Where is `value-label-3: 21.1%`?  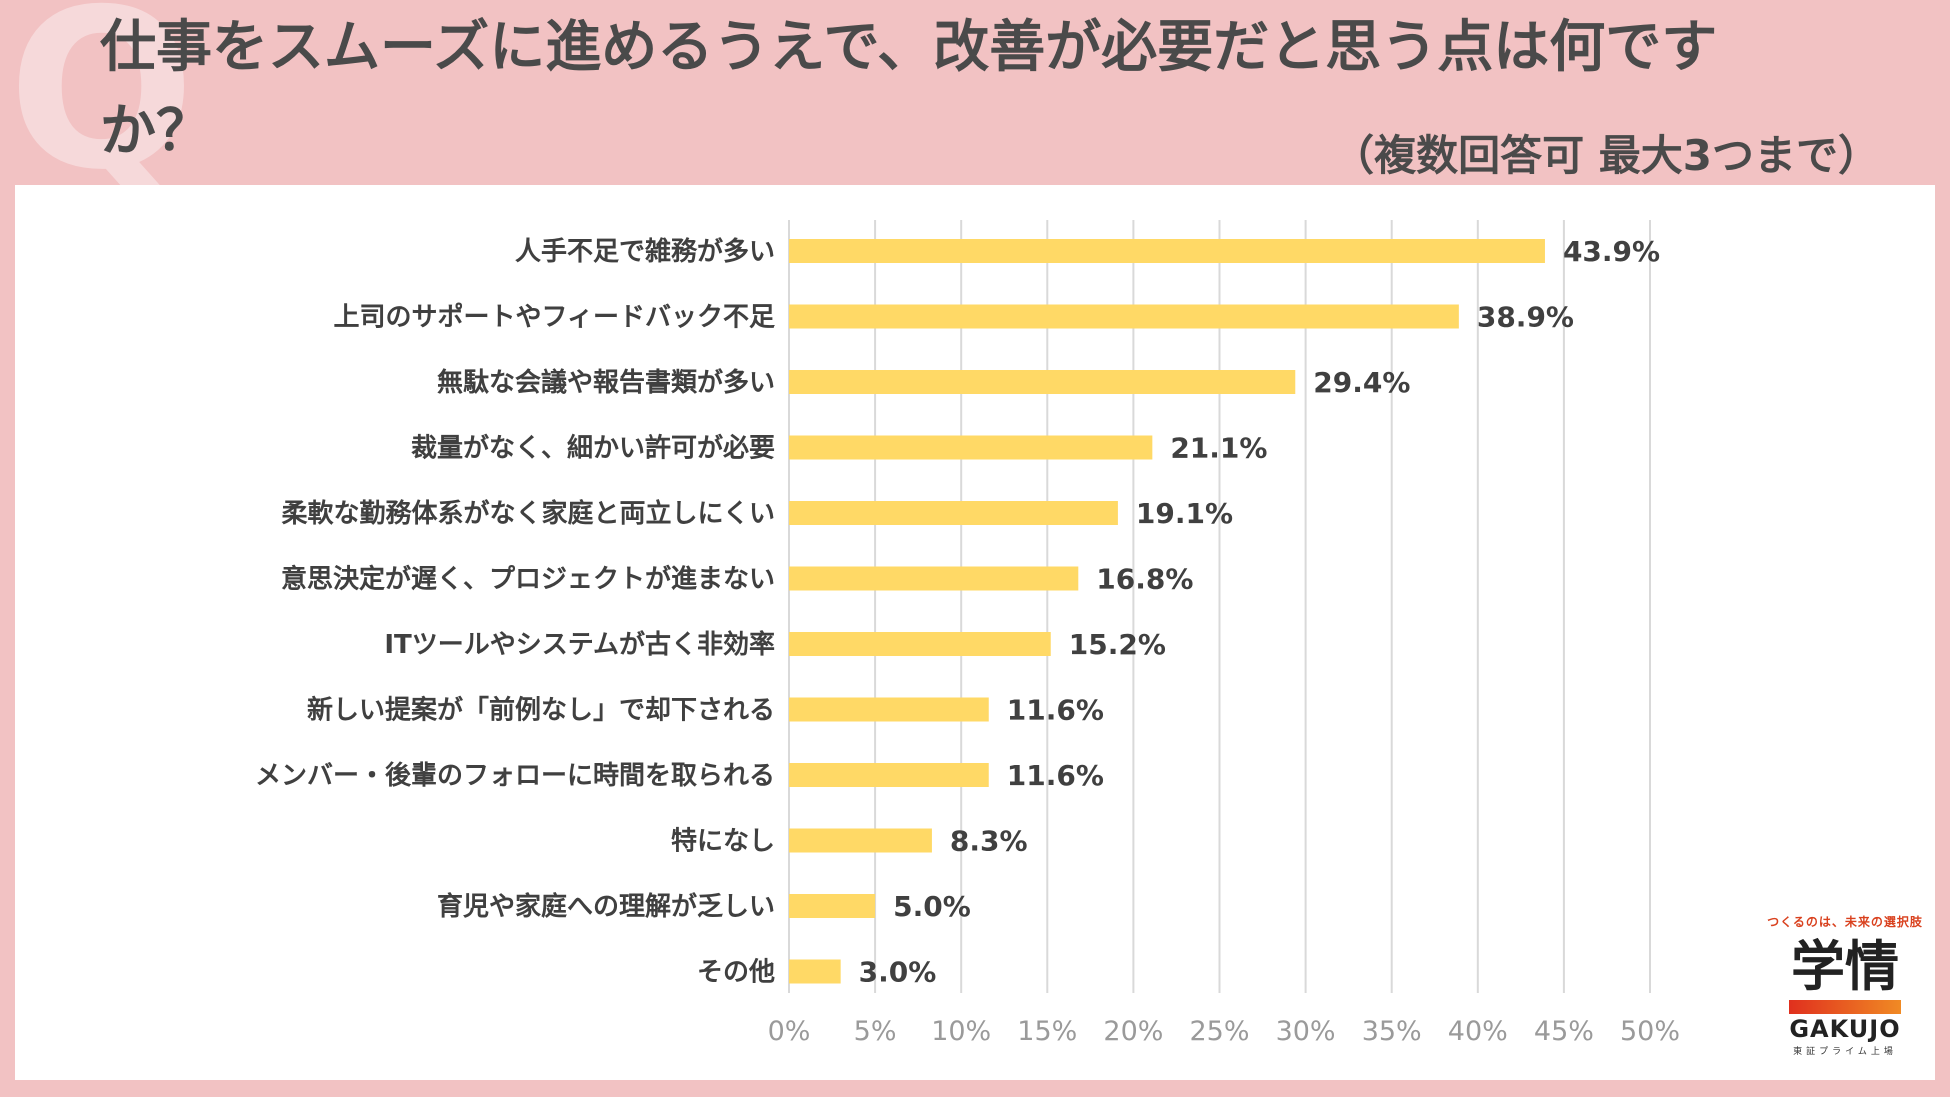 value-label-3: 21.1% is located at coordinates (1218, 448).